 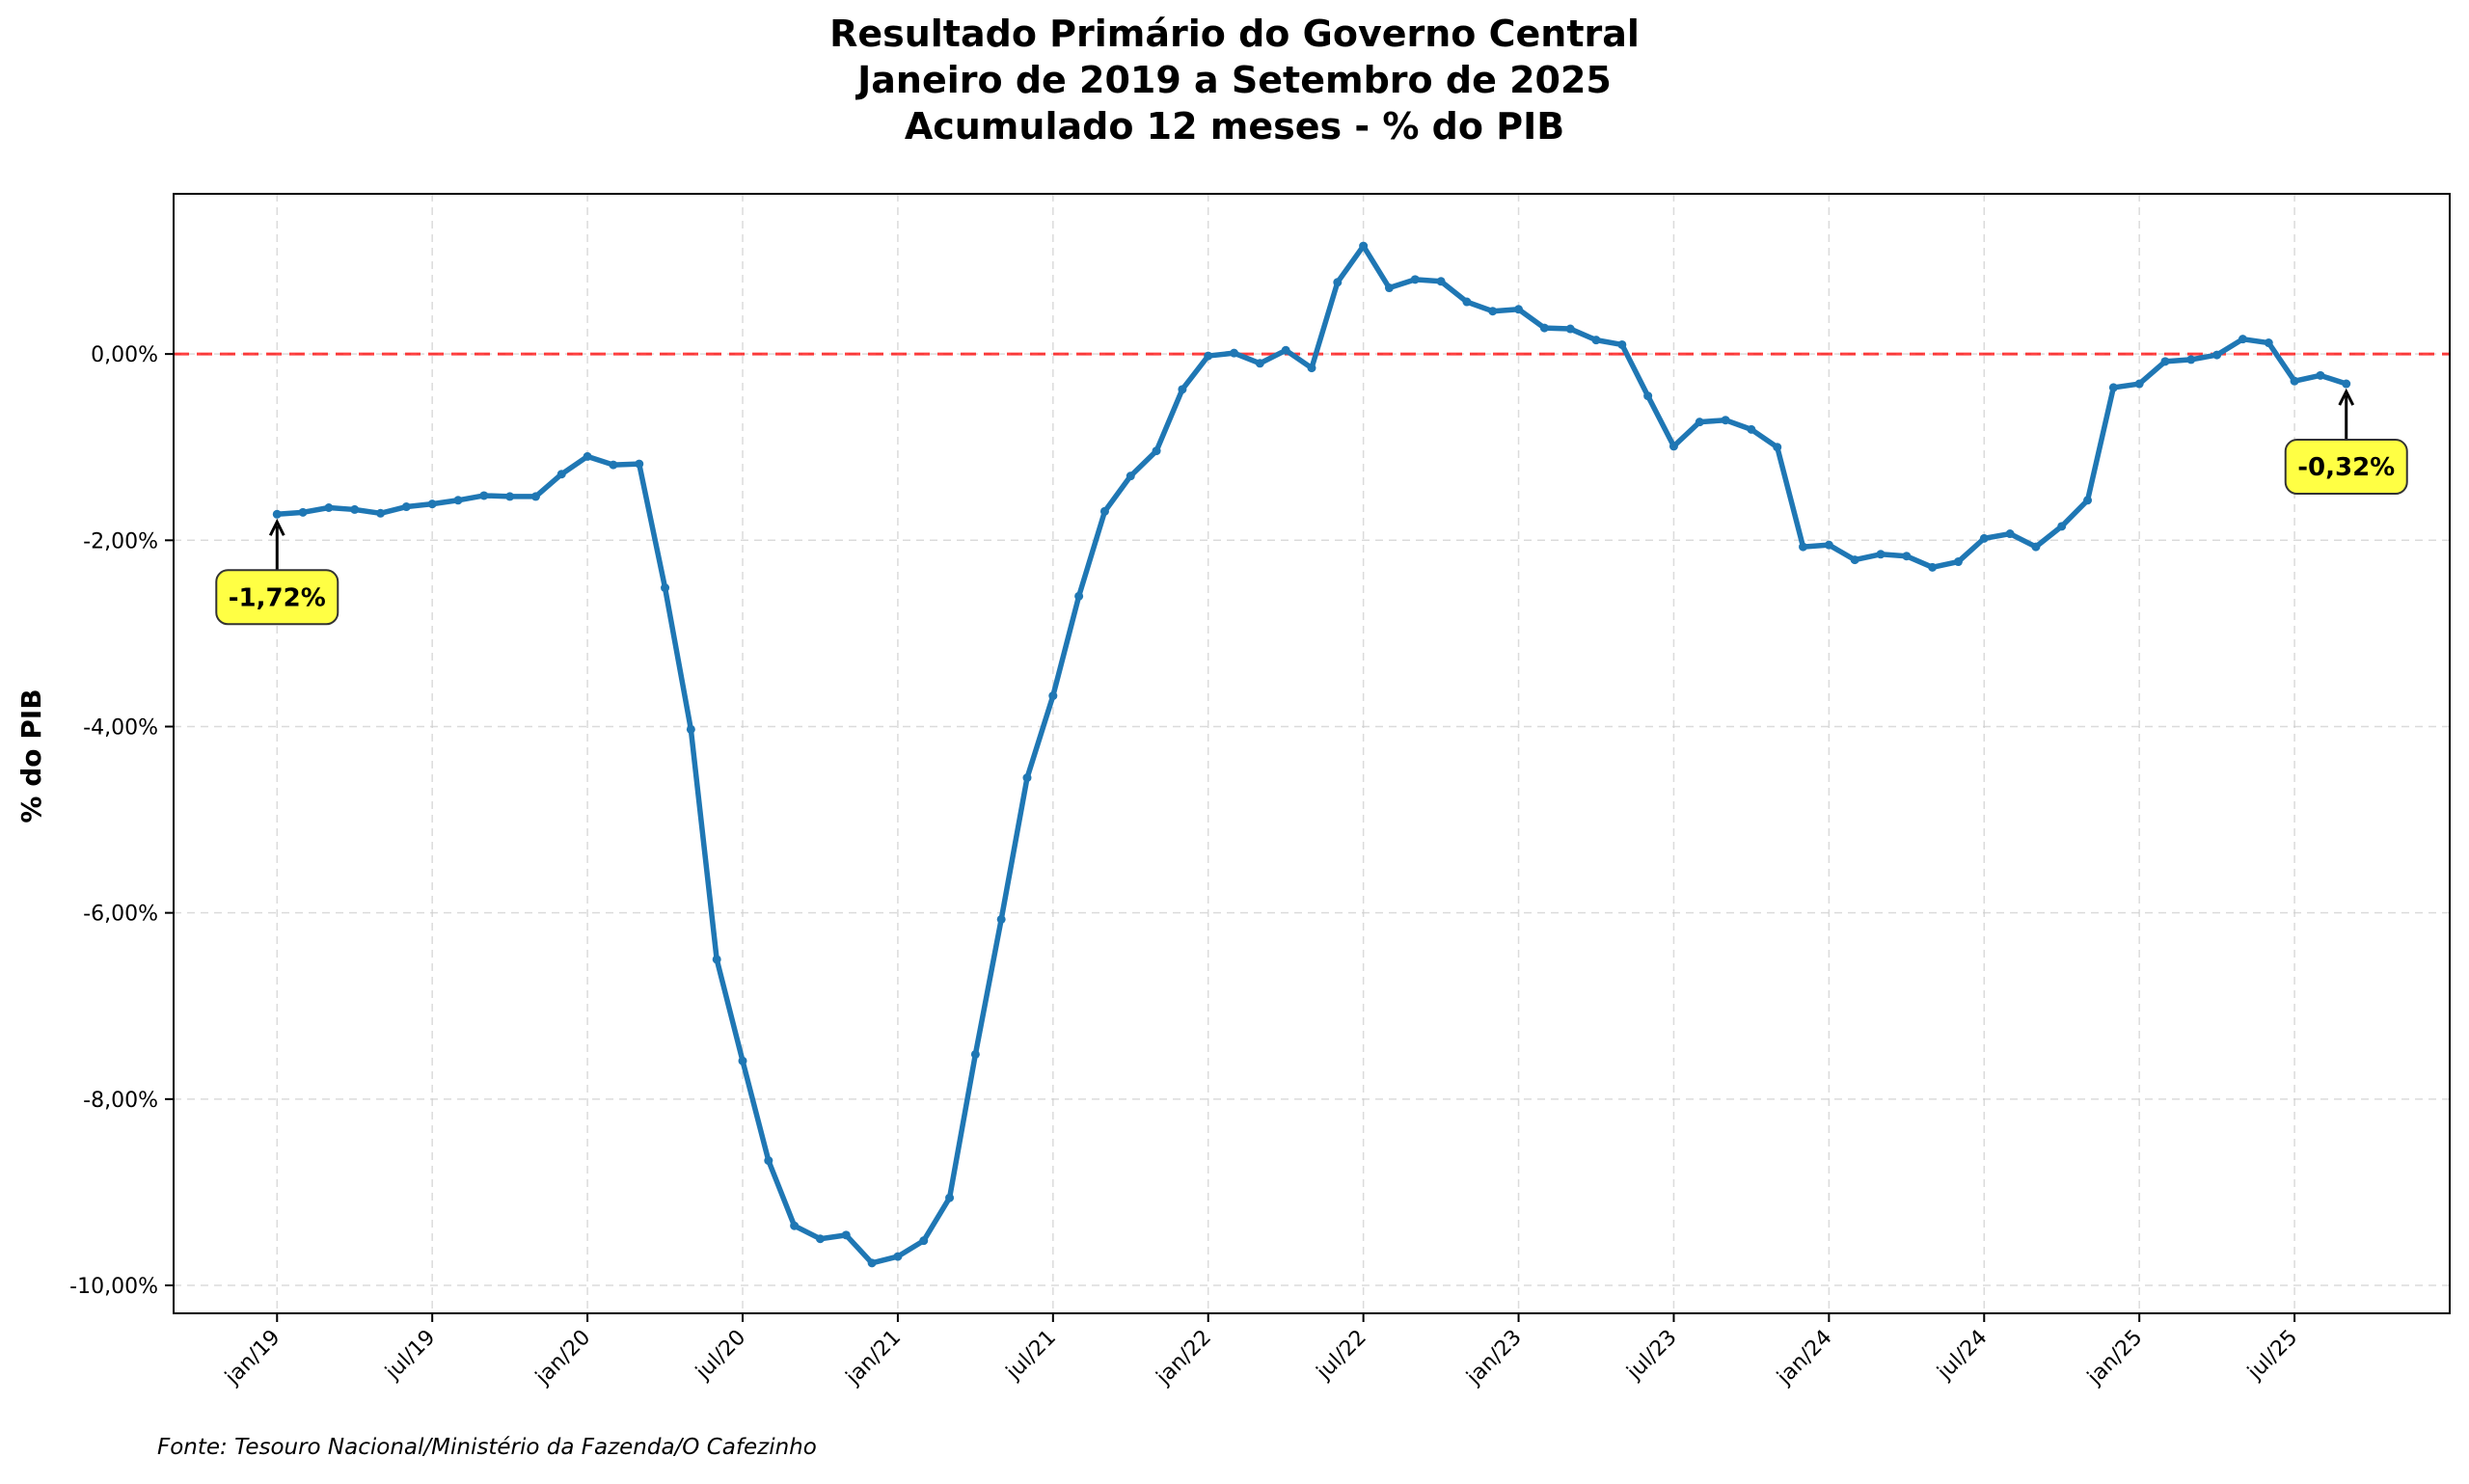 What do you see at coordinates (121, 821) in the screenshot?
I see `y-axis: 0,00% -2,00% -4,00% -6,00% -8,00% -10,00%` at bounding box center [121, 821].